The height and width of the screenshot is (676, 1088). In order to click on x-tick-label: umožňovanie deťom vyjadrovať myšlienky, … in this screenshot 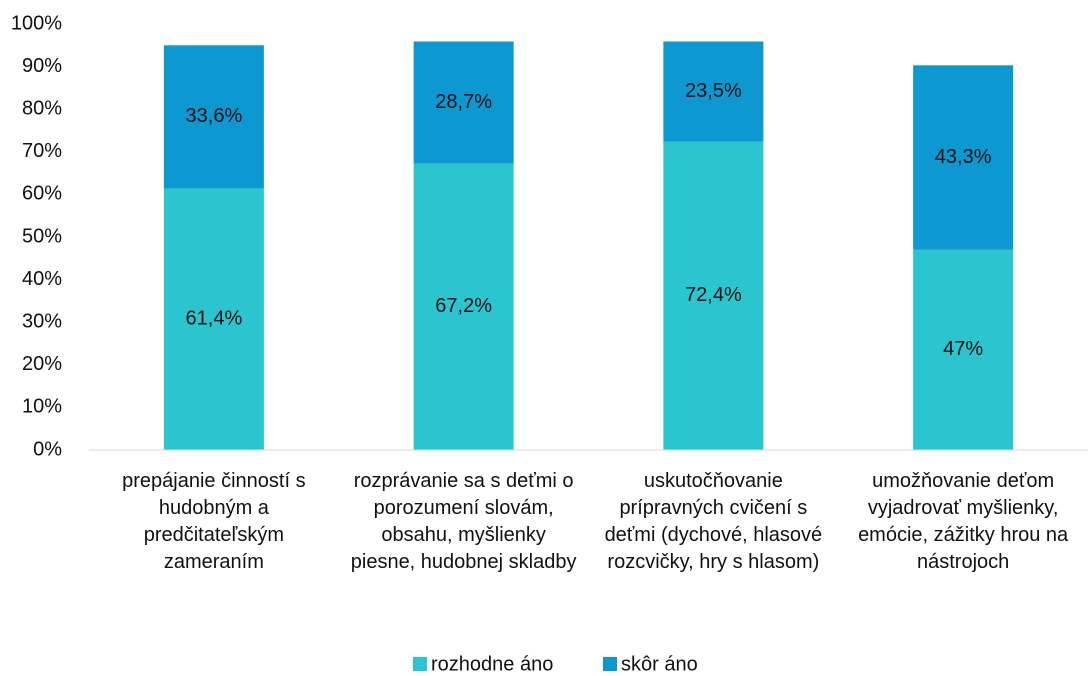, I will do `click(963, 521)`.